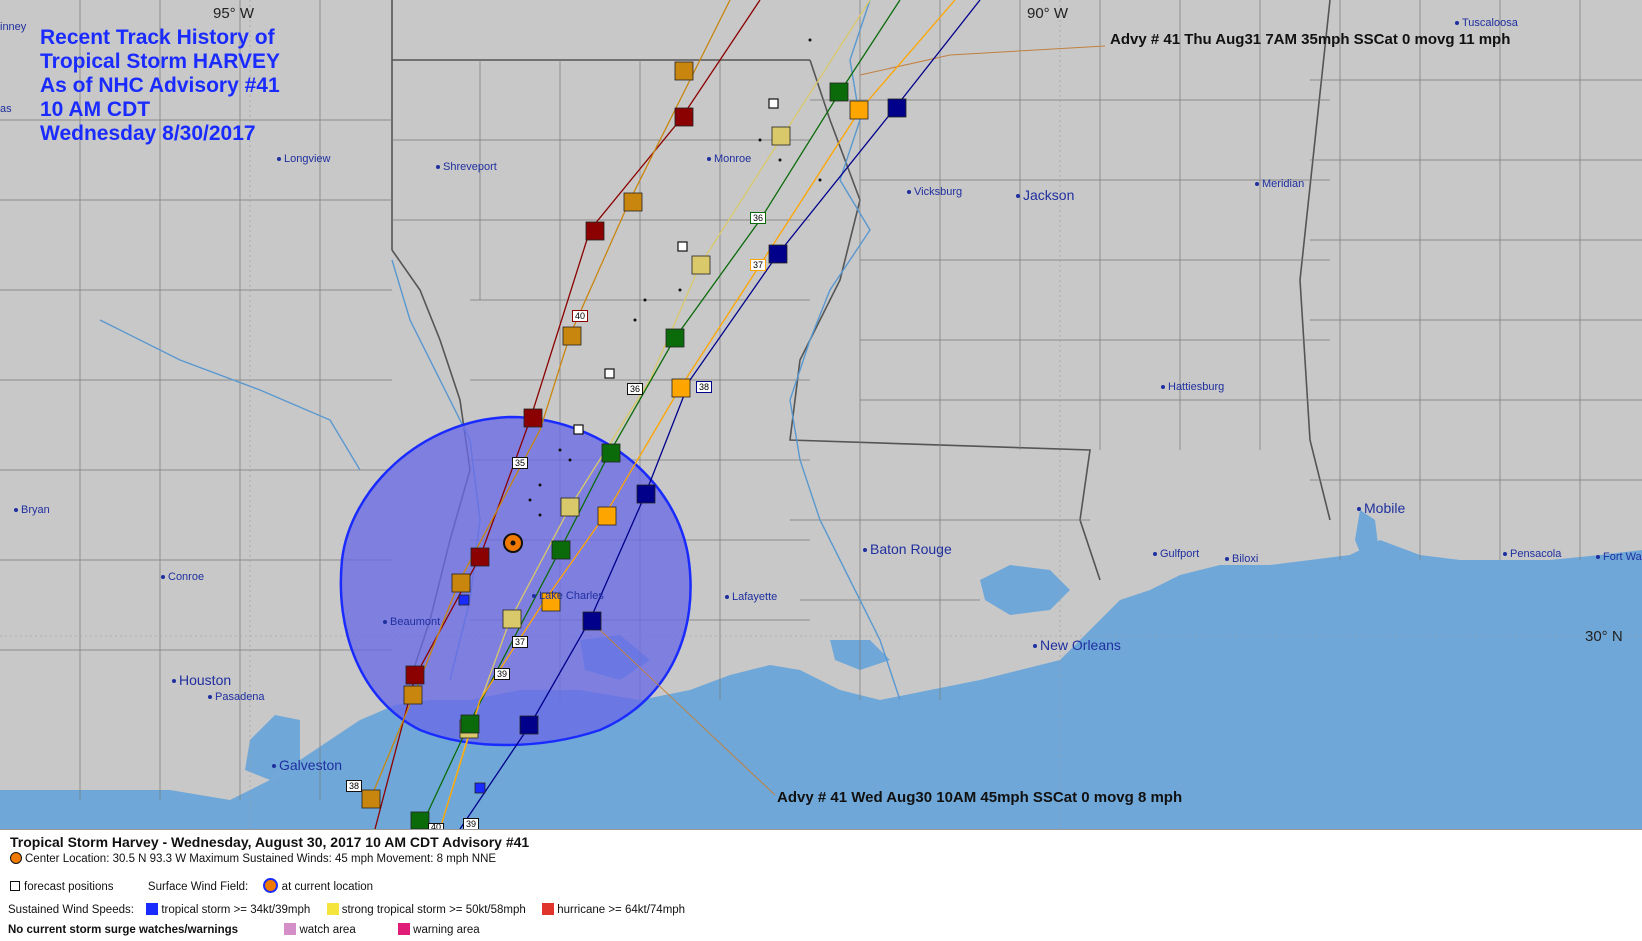  What do you see at coordinates (1486, 23) in the screenshot?
I see `city-label: Tuscaloosa` at bounding box center [1486, 23].